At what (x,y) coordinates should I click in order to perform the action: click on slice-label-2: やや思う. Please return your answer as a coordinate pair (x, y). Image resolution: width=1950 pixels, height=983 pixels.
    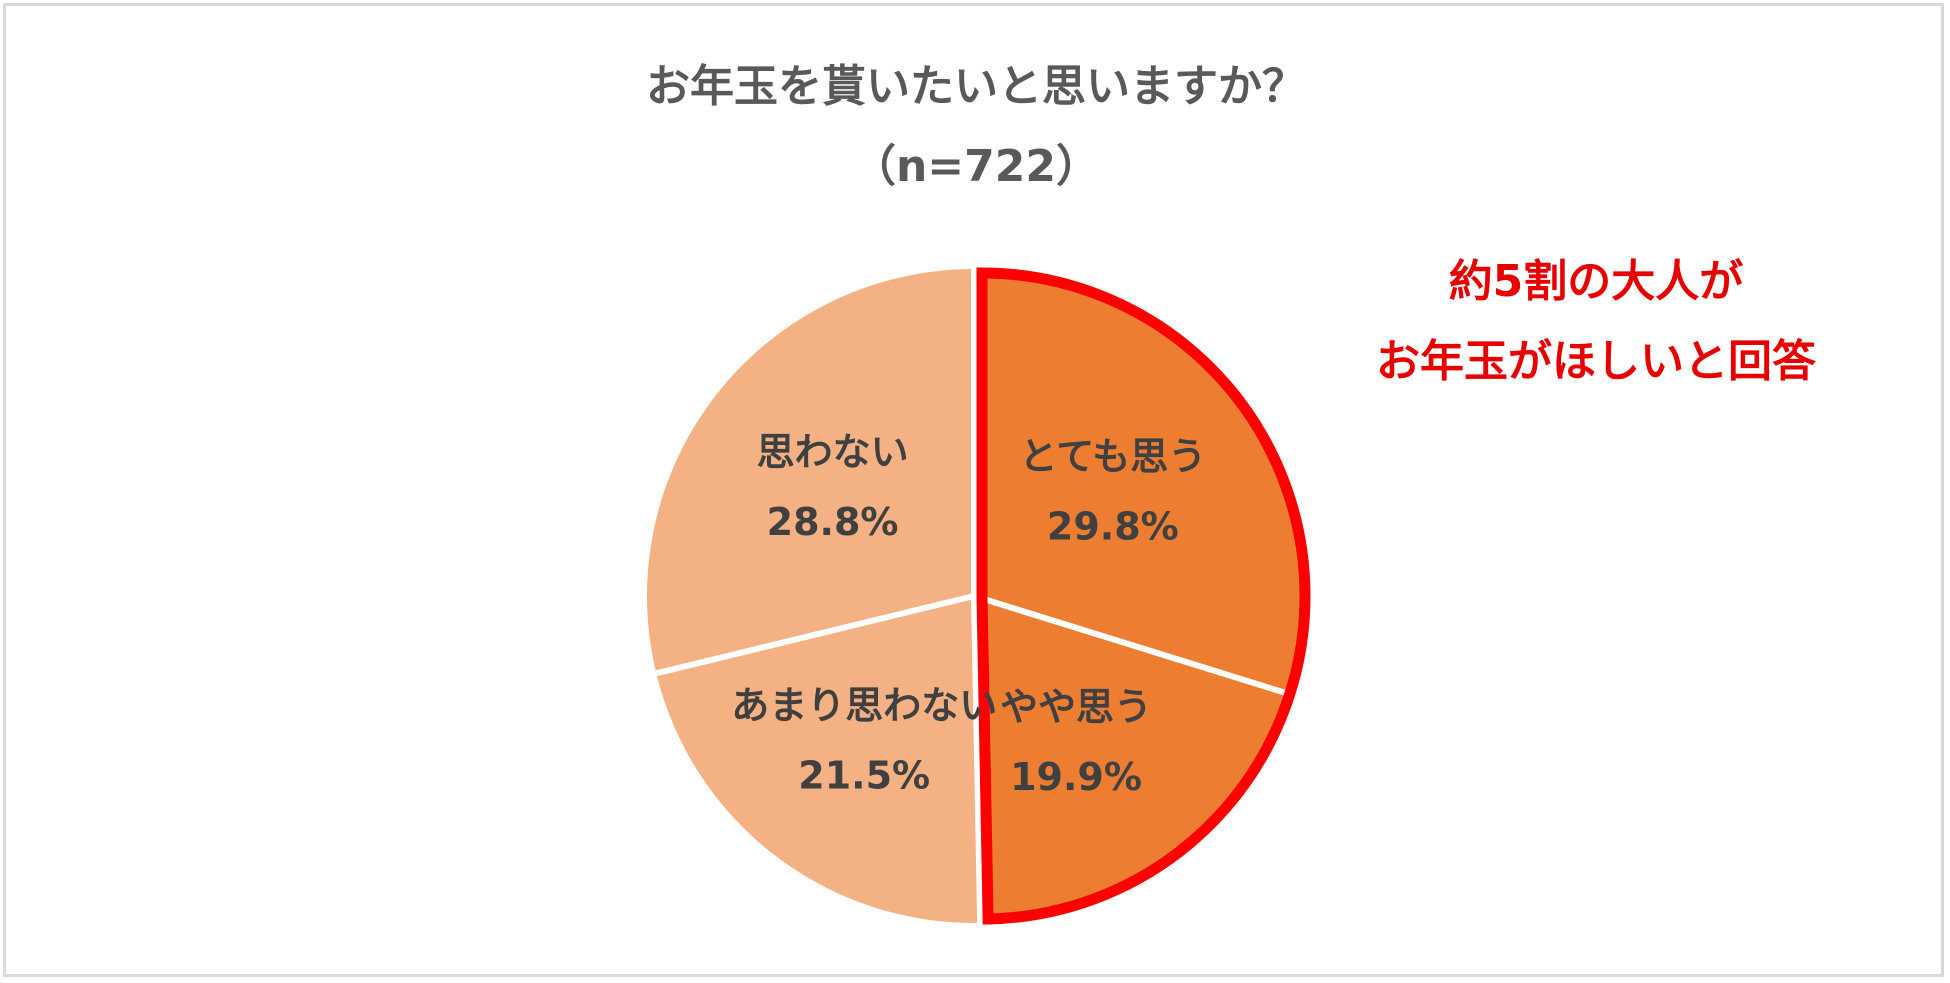
    Looking at the image, I should click on (1076, 707).